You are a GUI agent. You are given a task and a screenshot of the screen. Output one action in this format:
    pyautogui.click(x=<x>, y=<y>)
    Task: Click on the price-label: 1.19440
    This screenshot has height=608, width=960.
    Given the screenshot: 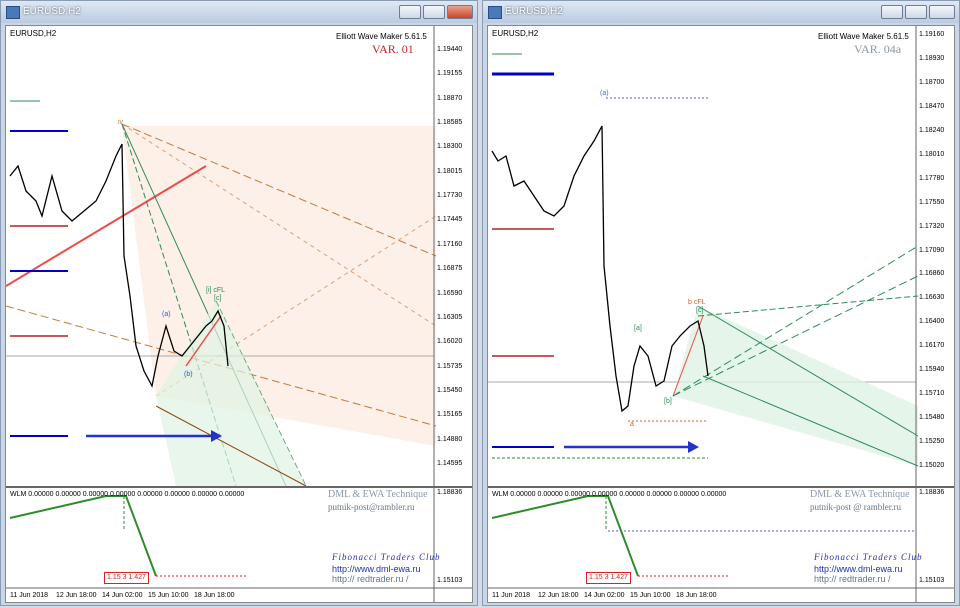 What is the action you would take?
    pyautogui.click(x=450, y=49)
    